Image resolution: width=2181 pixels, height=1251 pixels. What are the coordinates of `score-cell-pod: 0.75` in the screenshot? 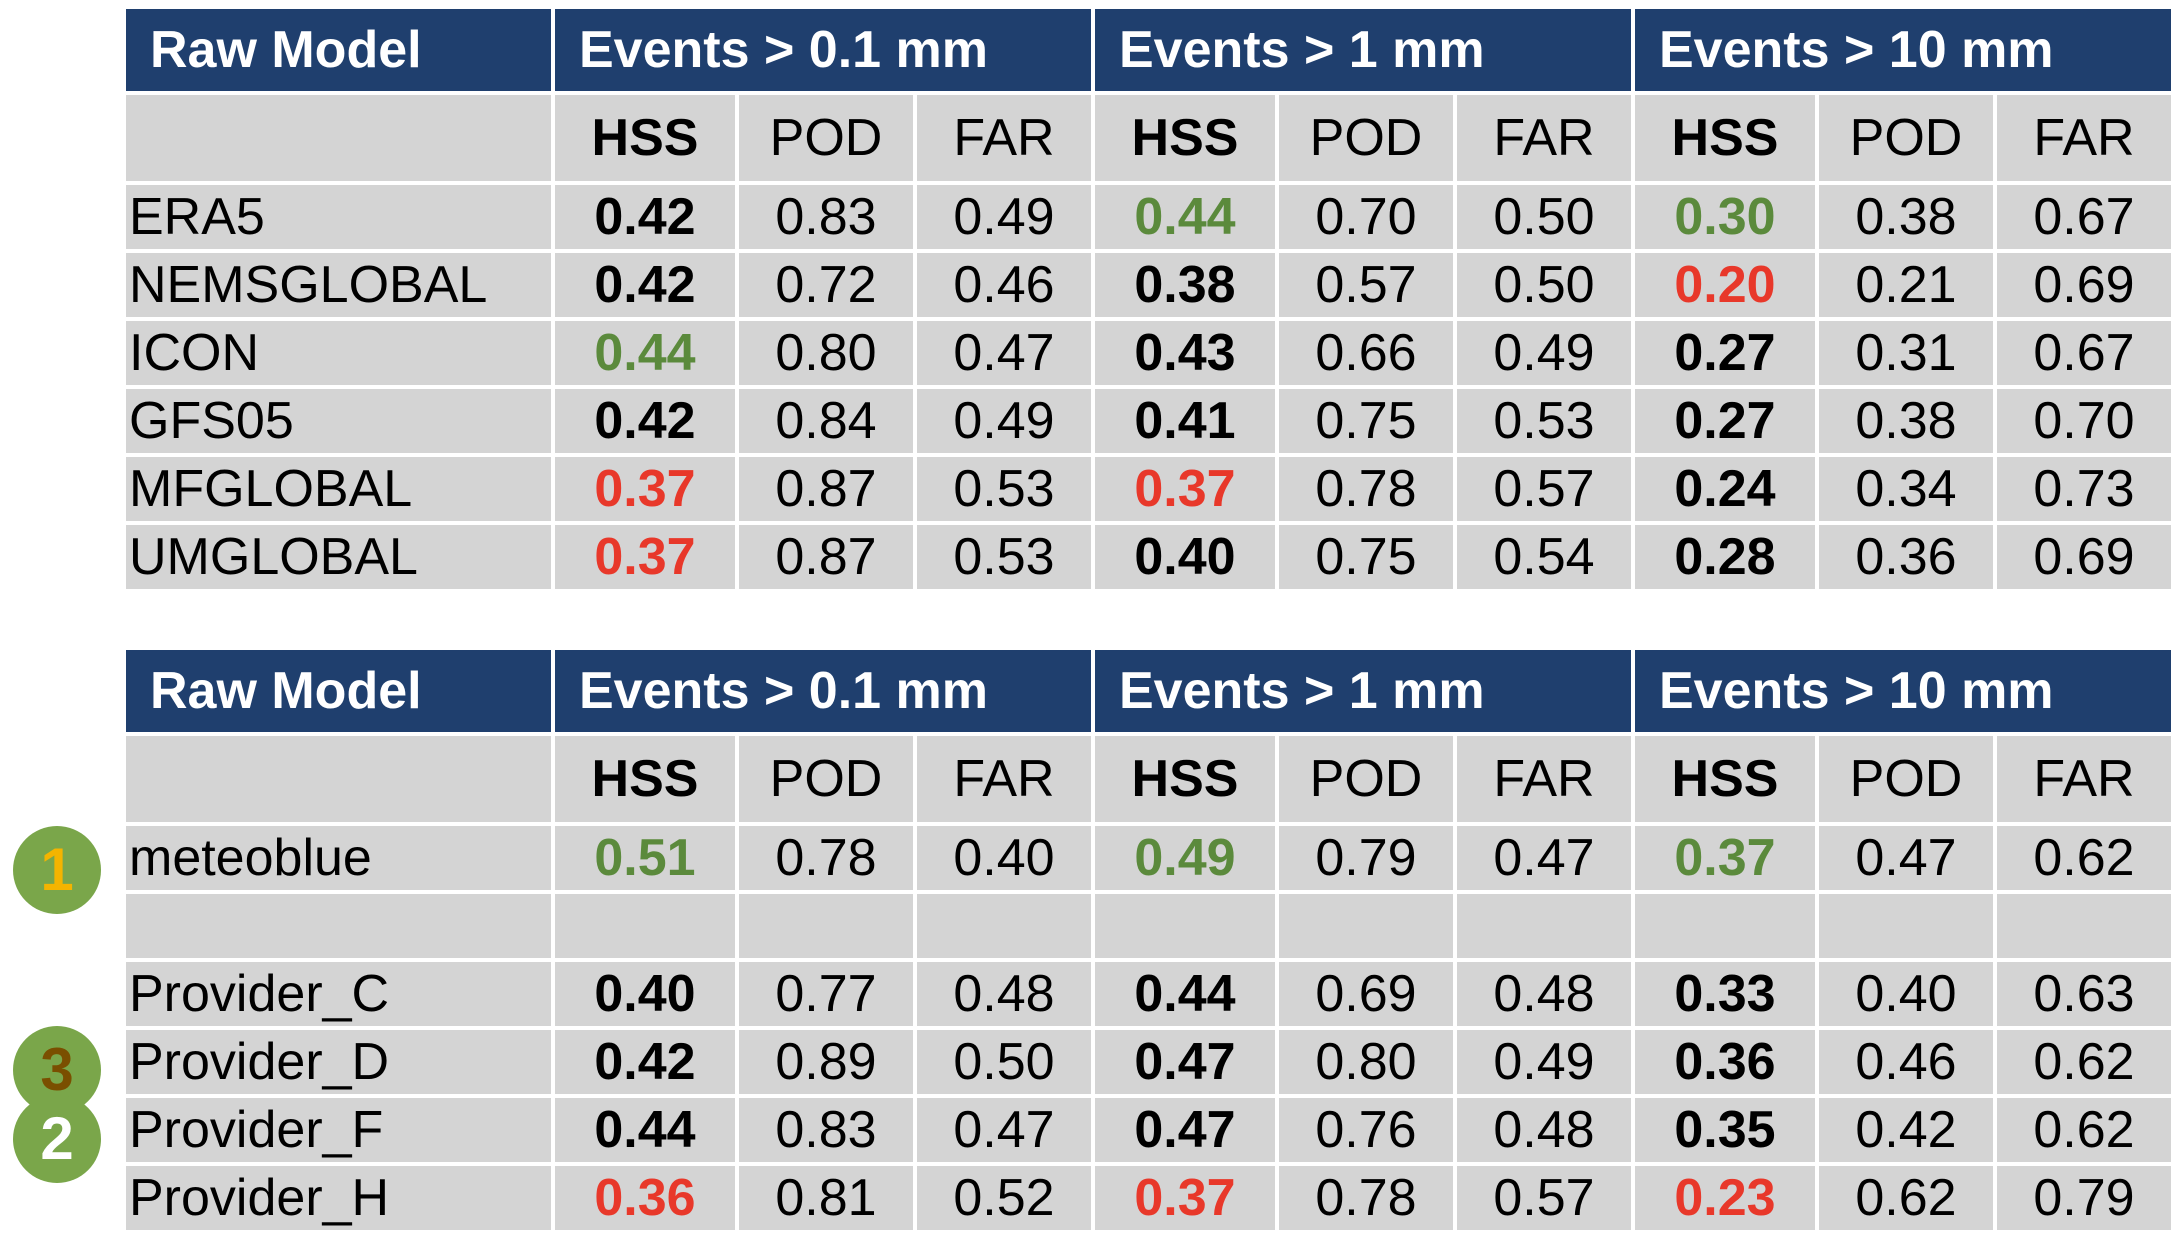 It's located at (1366, 557).